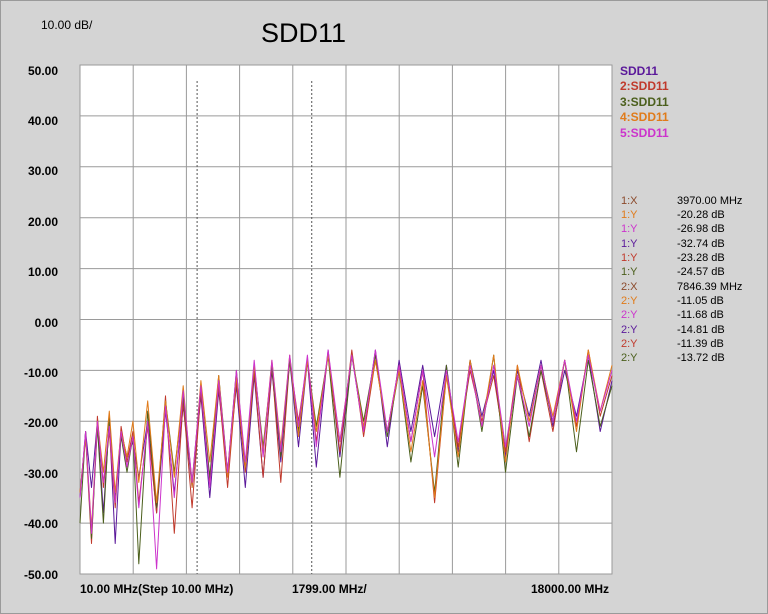 The image size is (768, 614). What do you see at coordinates (42, 171) in the screenshot?
I see `y-tick-label: 30.00` at bounding box center [42, 171].